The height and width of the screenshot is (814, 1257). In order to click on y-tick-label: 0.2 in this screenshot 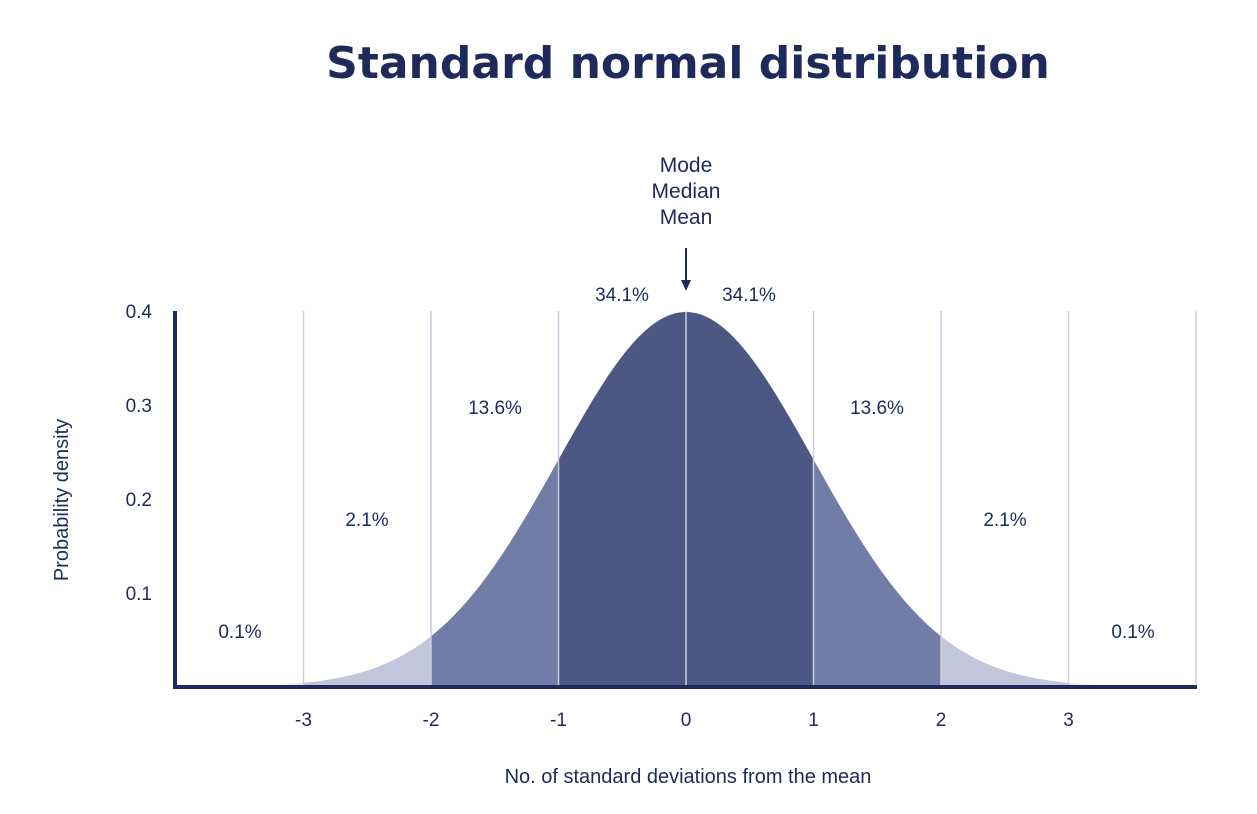, I will do `click(139, 500)`.